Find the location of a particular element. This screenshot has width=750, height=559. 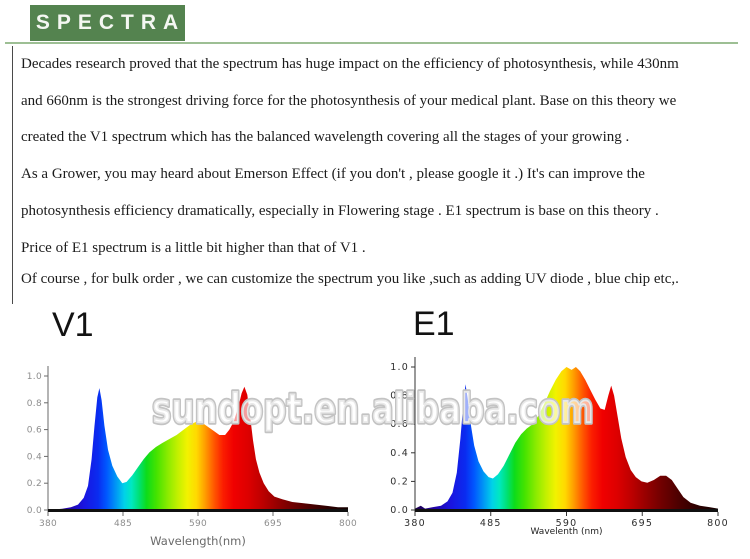

brand-header: SPECTRA is located at coordinates (107, 23).